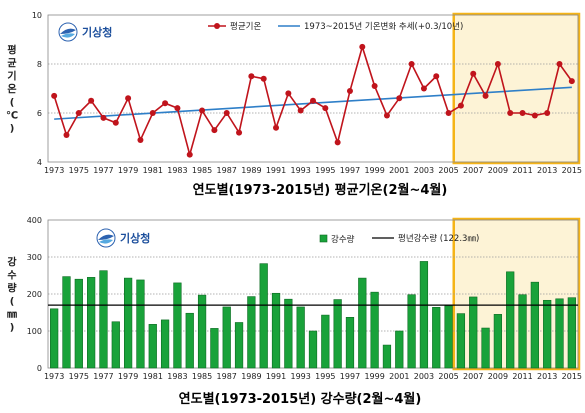 Image resolution: width=585 pixels, height=413 pixels. What do you see at coordinates (473, 170) in the screenshot?
I see `x-tick-label: 2007` at bounding box center [473, 170].